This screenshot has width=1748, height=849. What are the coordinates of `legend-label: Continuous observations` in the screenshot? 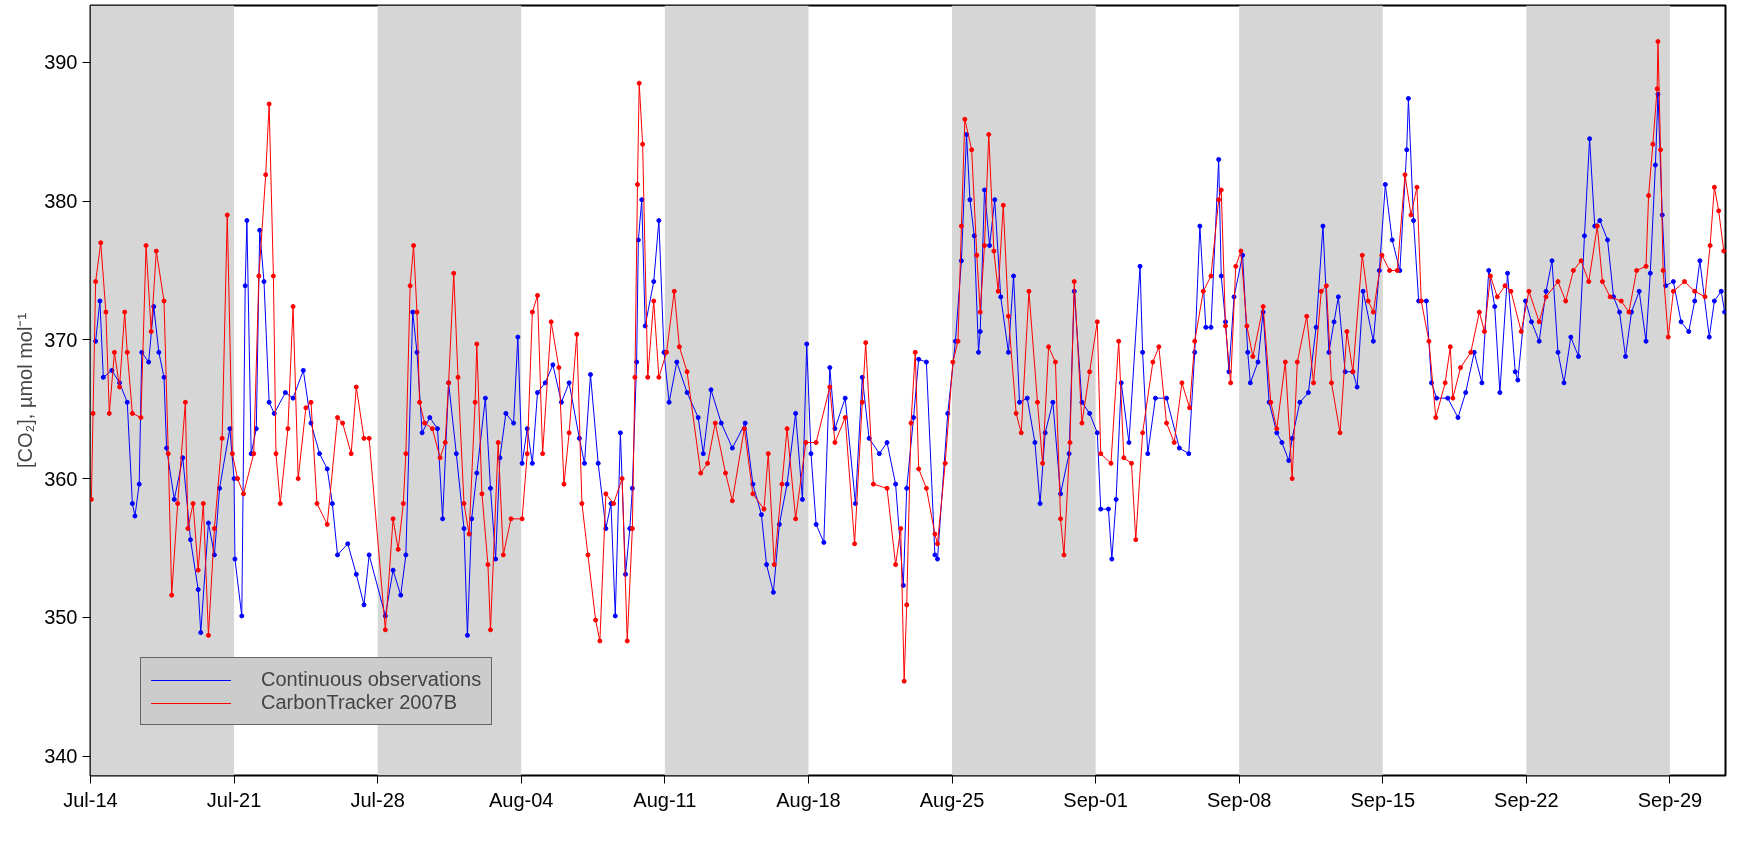 It's located at (371, 679).